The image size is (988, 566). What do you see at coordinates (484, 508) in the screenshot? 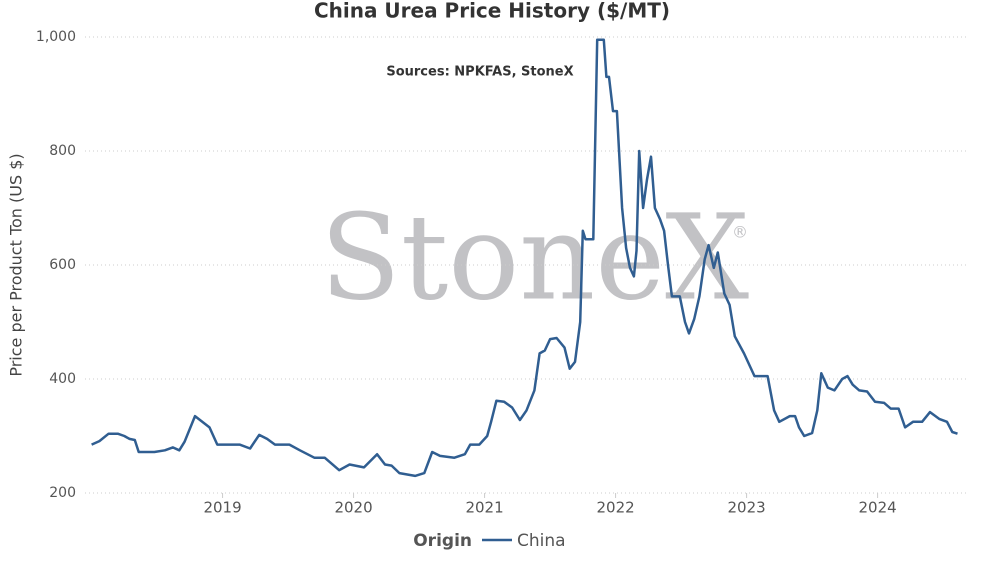
I see `x-tick-label: 2021` at bounding box center [484, 508].